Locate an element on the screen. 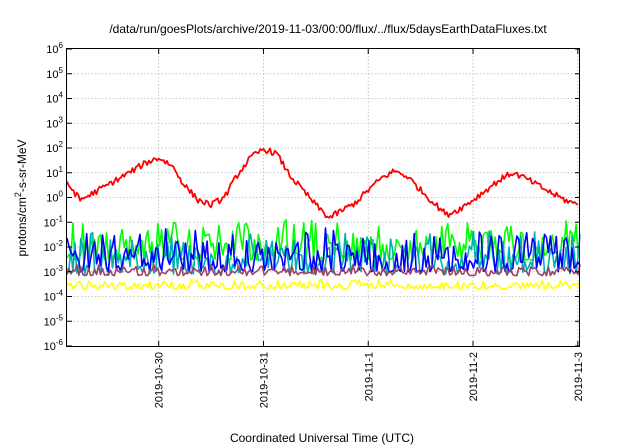 Image resolution: width=640 pixels, height=448 pixels. x-tick-label: 2019-10-31 is located at coordinates (264, 380).